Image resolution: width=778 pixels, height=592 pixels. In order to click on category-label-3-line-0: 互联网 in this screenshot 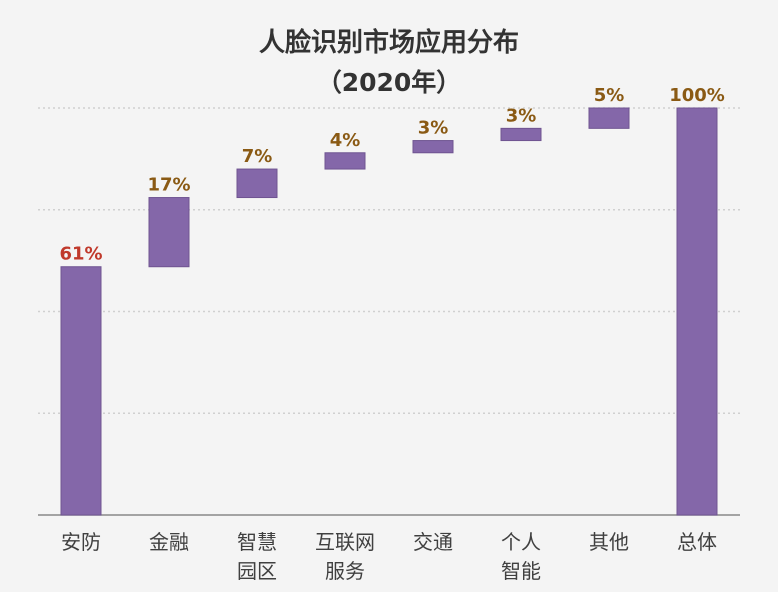, I will do `click(345, 542)`.